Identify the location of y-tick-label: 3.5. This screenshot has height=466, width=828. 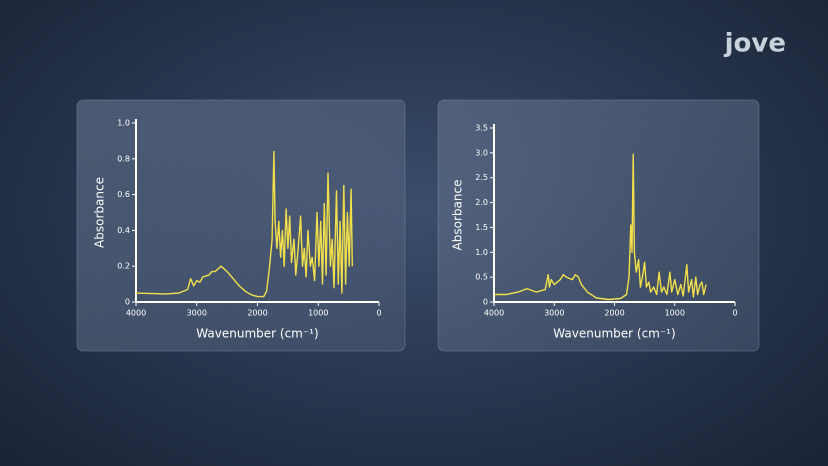
(481, 128).